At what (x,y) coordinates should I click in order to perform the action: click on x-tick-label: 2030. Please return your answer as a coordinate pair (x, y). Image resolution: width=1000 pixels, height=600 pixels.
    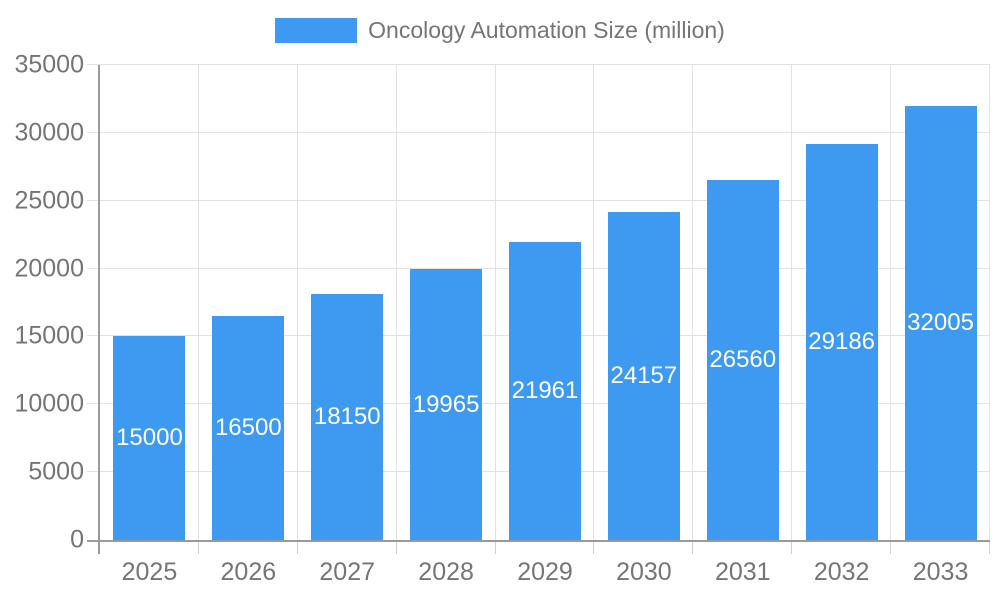
    Looking at the image, I should click on (644, 572).